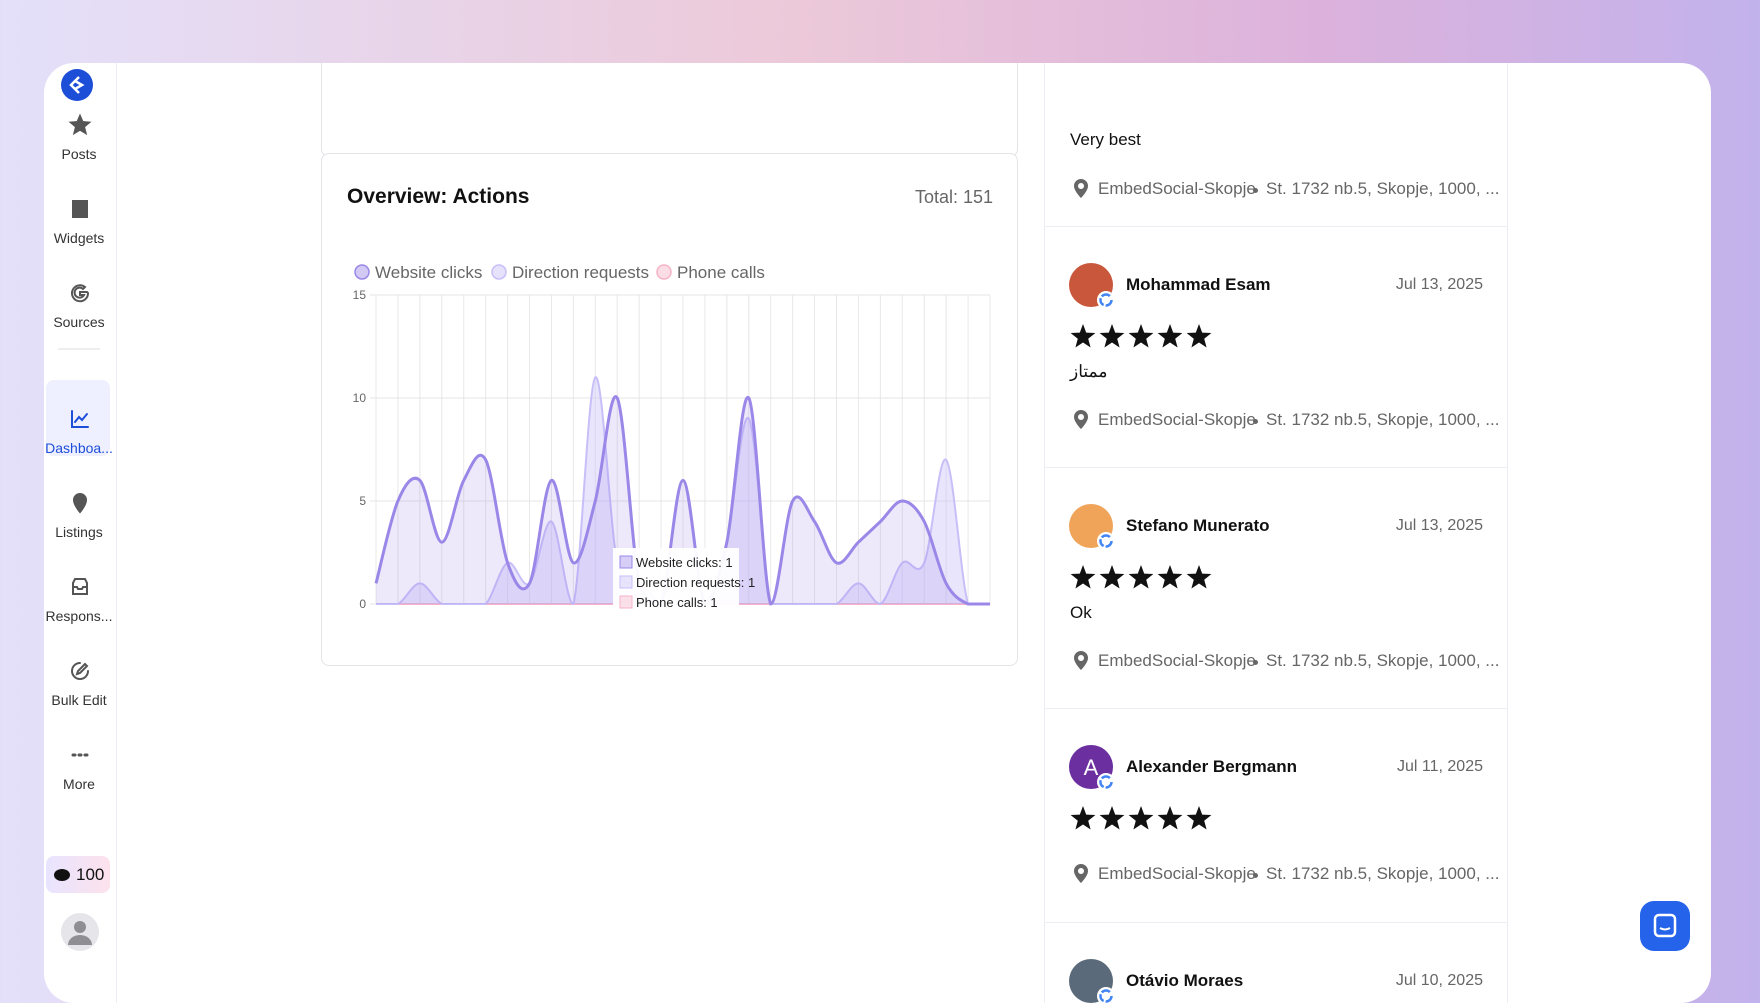 The height and width of the screenshot is (1003, 1760). I want to click on tooltip-text: Phone calls: 1, so click(677, 602).